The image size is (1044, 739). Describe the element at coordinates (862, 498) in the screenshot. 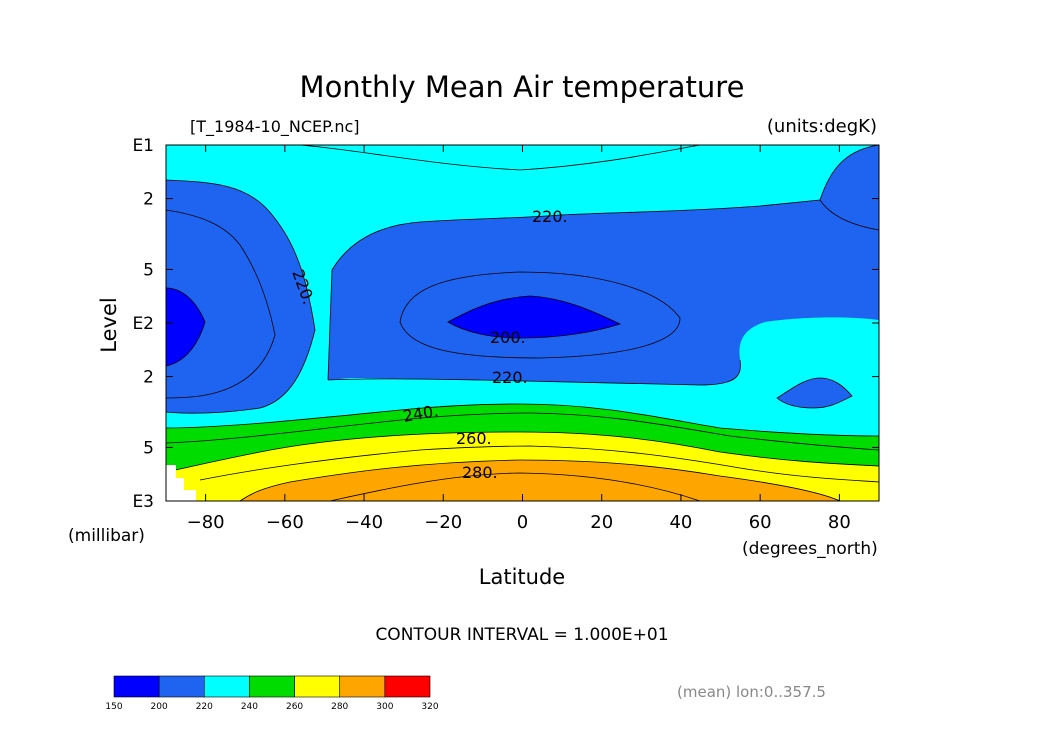

I see `fill-band-200-220-corner` at that location.